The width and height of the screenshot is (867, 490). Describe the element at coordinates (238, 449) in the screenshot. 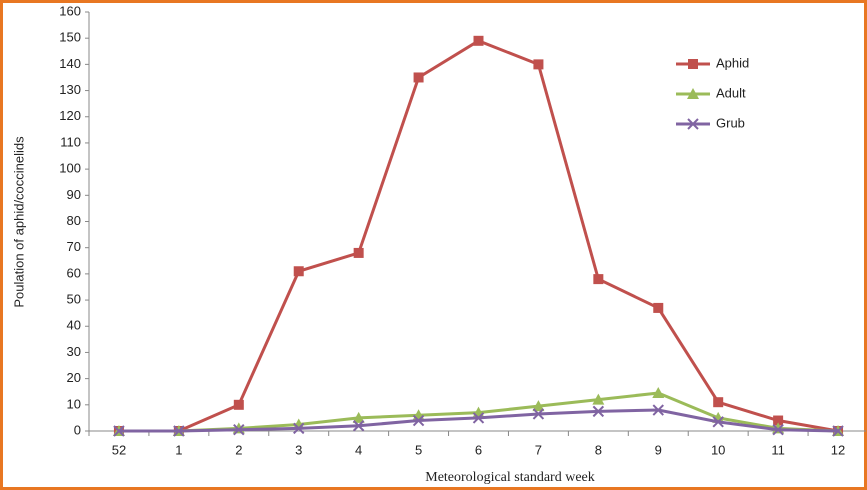

I see `x-tick-label: 2` at that location.